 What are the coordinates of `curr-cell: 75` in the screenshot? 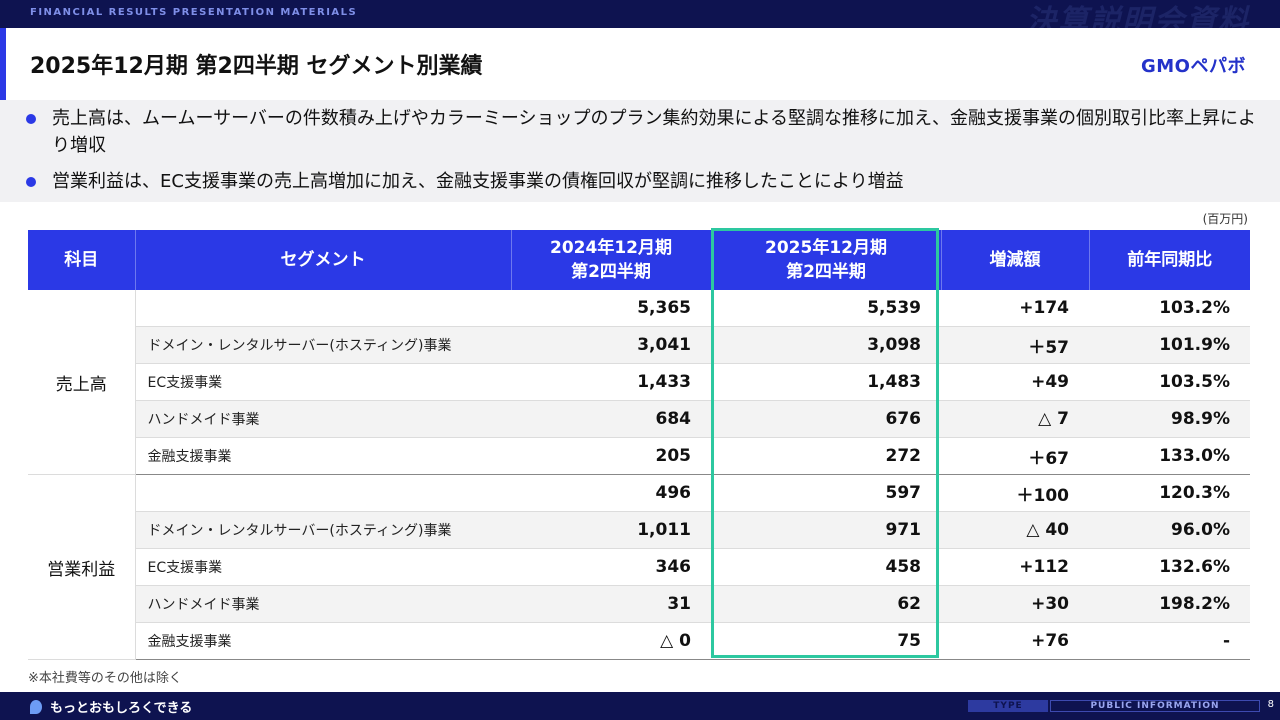 It's located at (826, 641).